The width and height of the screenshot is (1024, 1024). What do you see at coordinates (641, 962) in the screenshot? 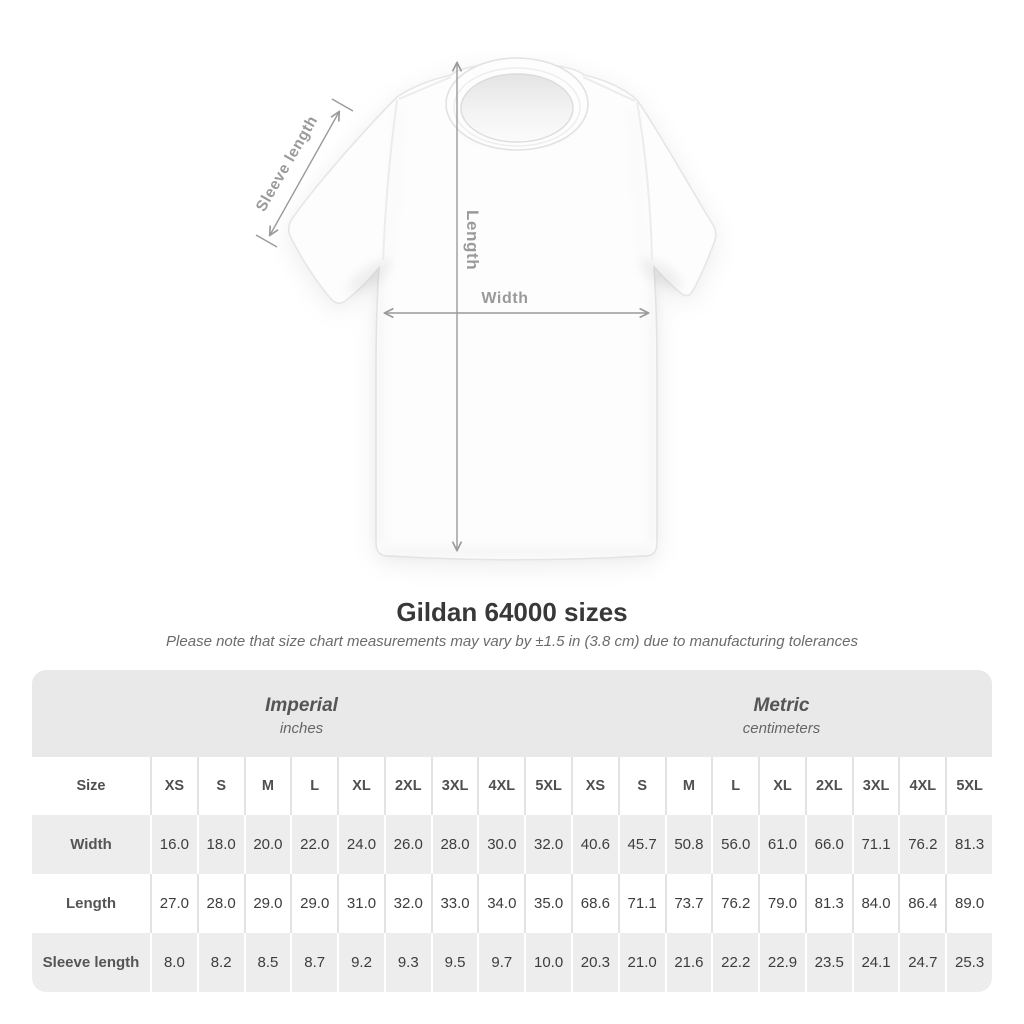
I see `measurement-cell: 21.0` at bounding box center [641, 962].